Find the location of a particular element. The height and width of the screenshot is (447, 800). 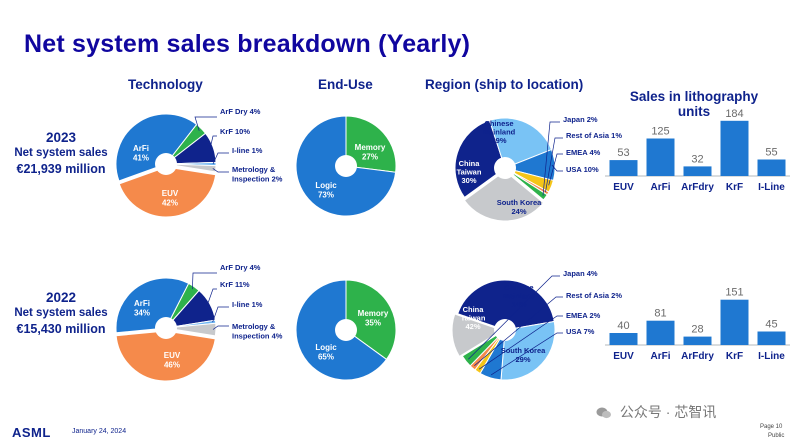

pie-label-usa: USA 7% is located at coordinates (580, 331).